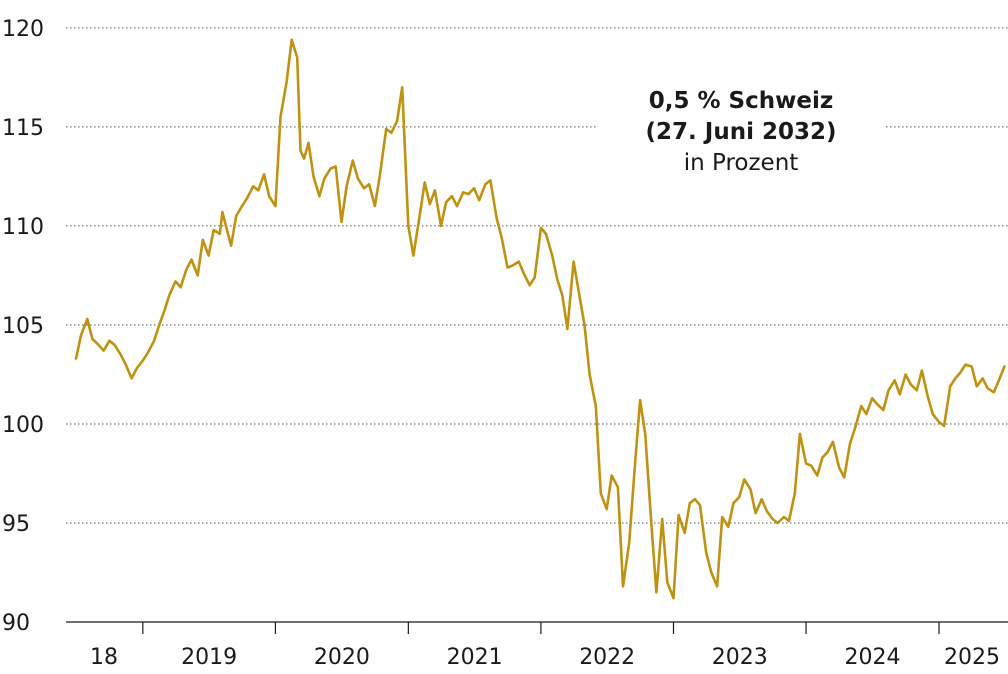  Describe the element at coordinates (342, 657) in the screenshot. I see `x-tick-label: 2020` at that location.